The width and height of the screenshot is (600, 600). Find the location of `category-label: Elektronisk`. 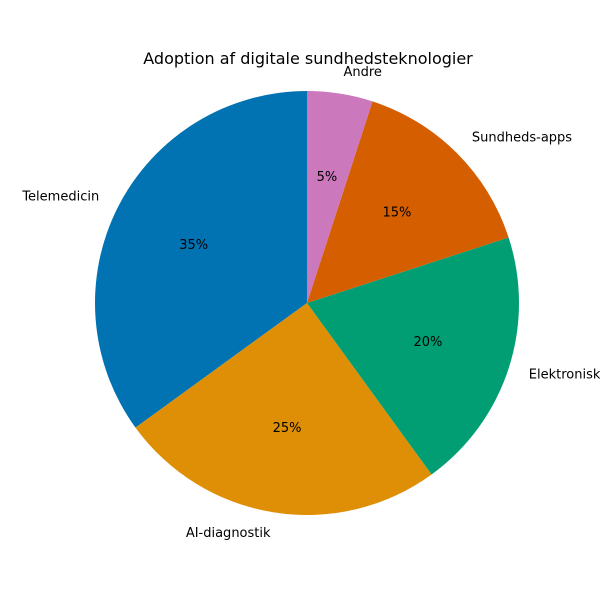

category-label: Elektronisk is located at coordinates (564, 375).